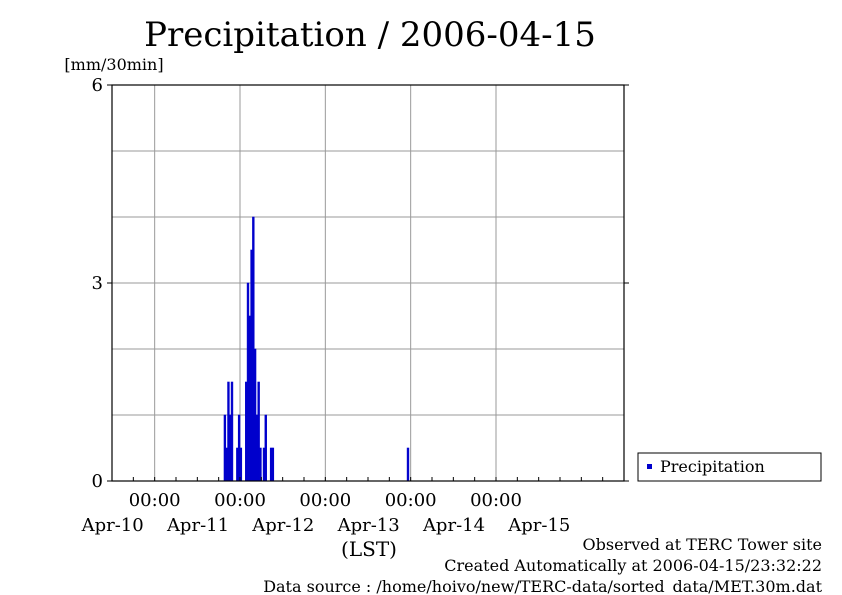 This screenshot has width=842, height=595. I want to click on chart-title: Precipitation / 2006-04-15, so click(370, 35).